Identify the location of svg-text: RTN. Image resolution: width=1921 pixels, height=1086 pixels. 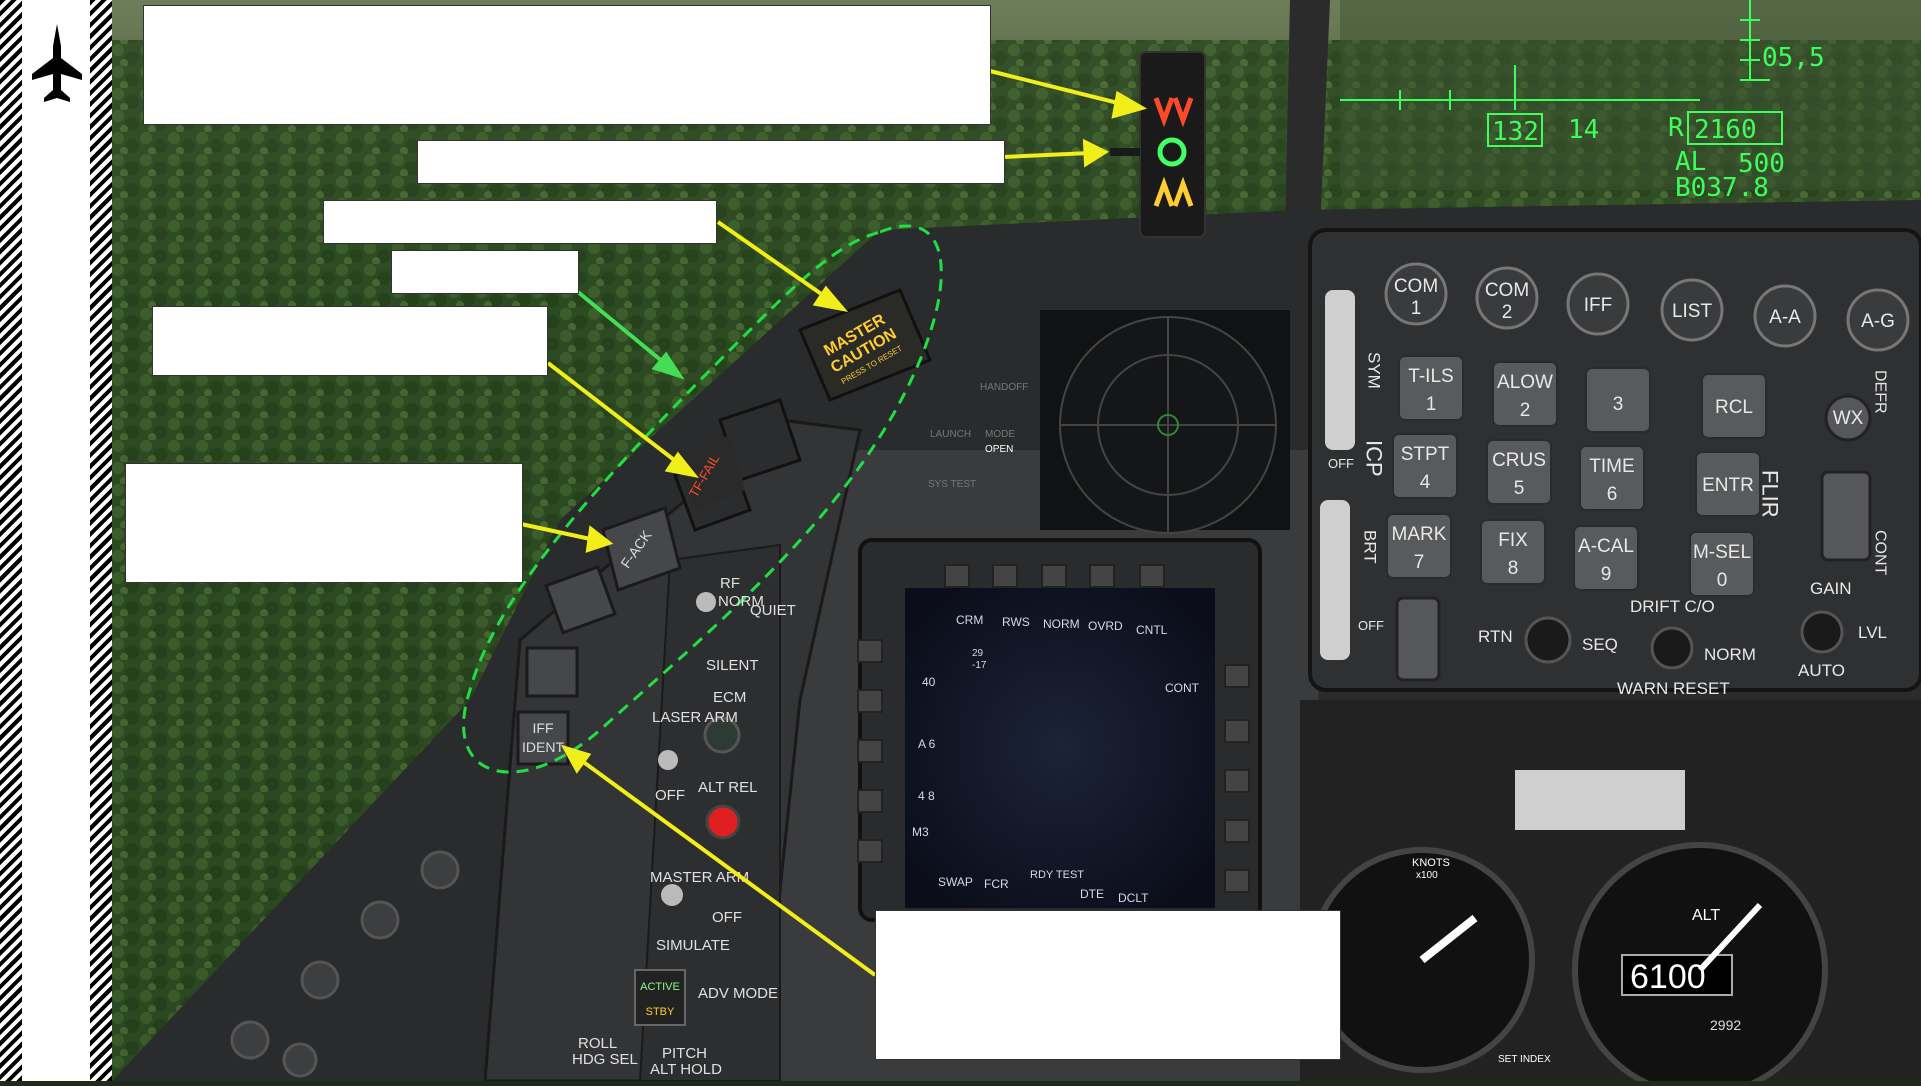
(1495, 636).